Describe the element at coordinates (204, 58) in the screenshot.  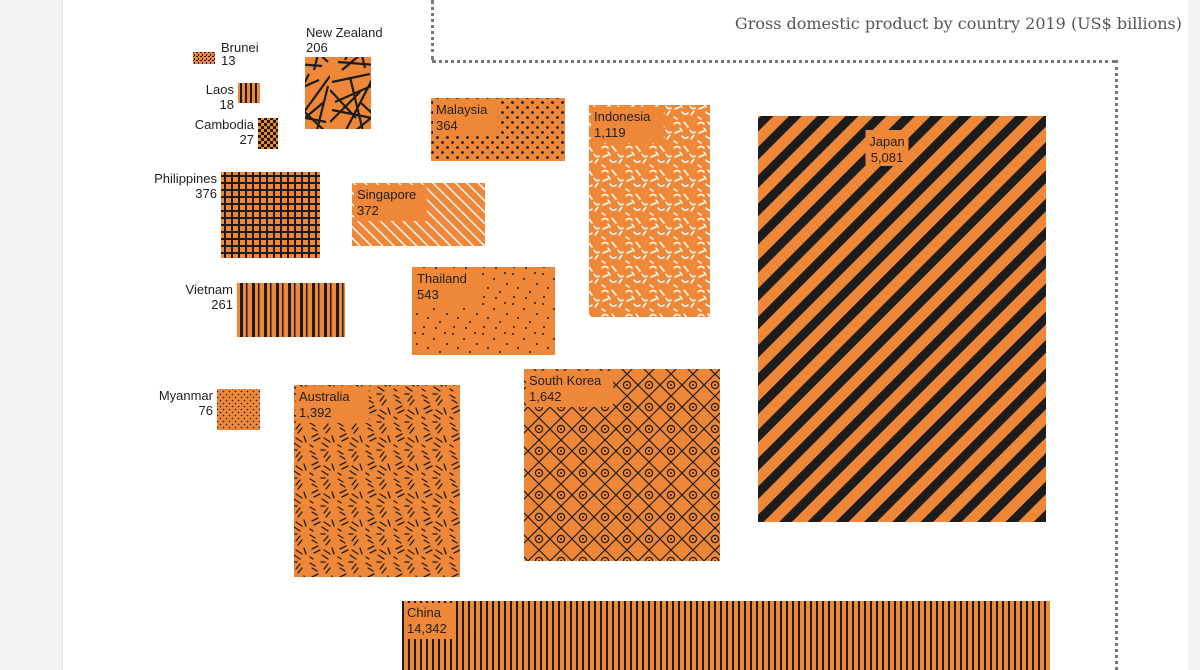
I see `country-rect-brunei` at that location.